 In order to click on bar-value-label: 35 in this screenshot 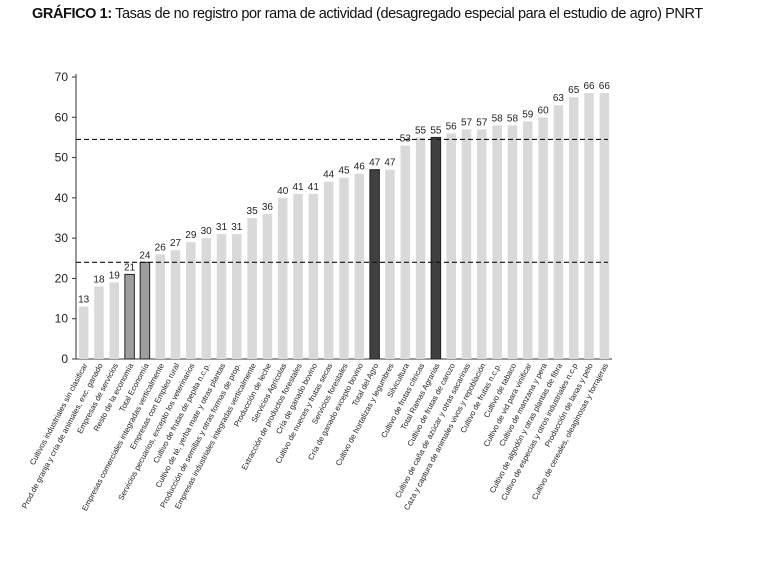, I will do `click(253, 211)`.